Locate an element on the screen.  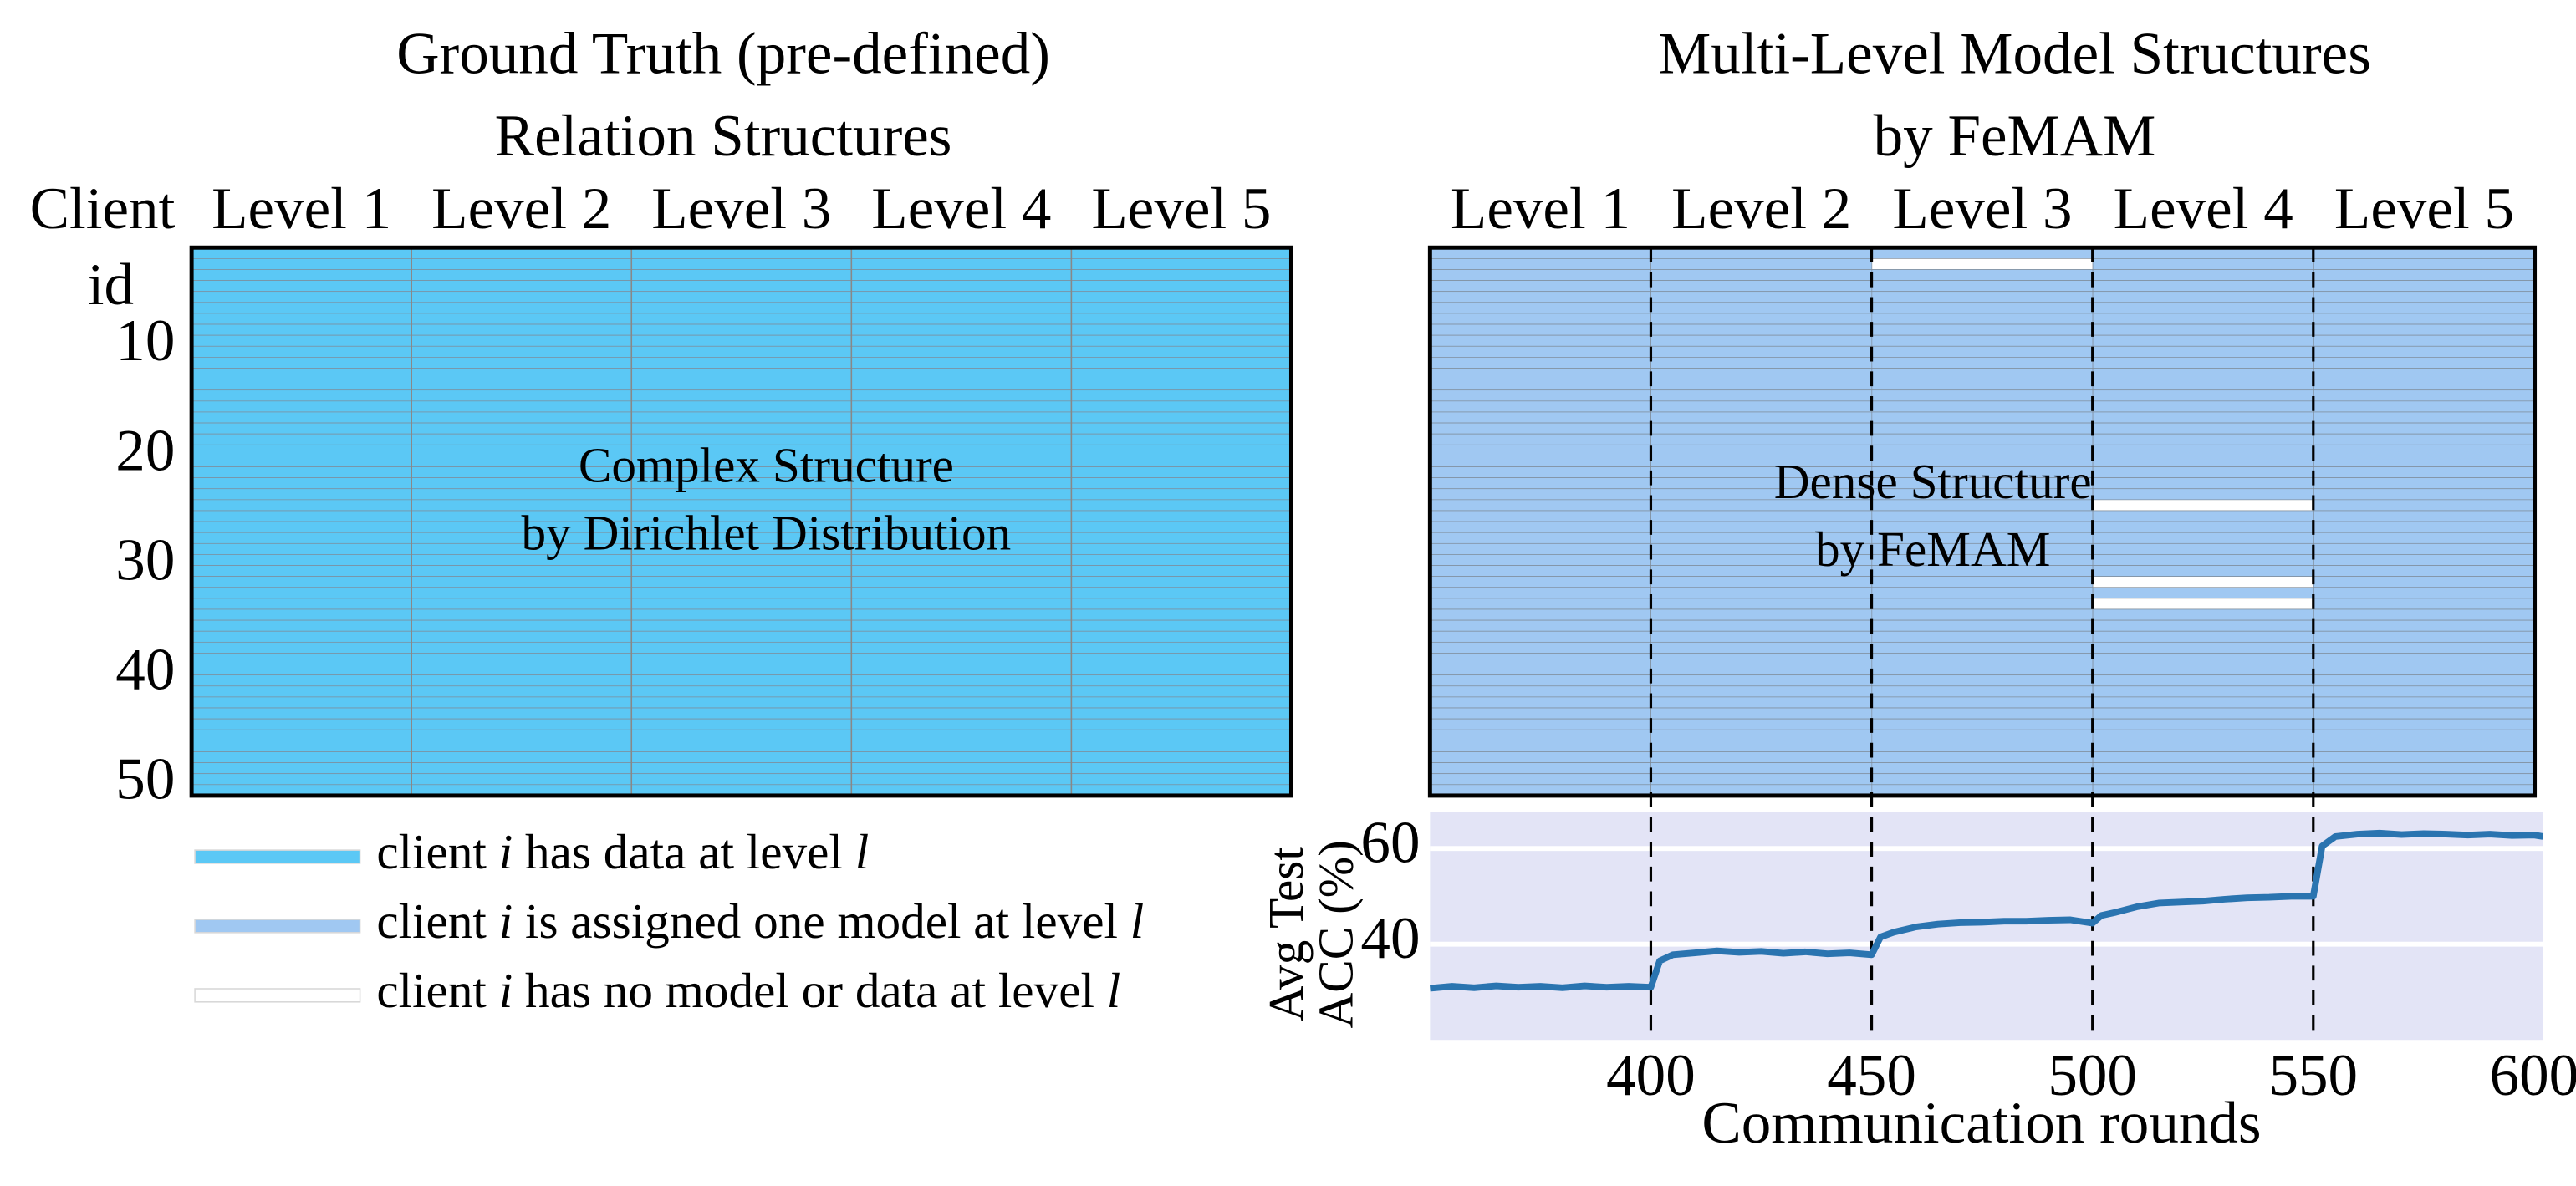
y-tick-label: 30 is located at coordinates (145, 560).